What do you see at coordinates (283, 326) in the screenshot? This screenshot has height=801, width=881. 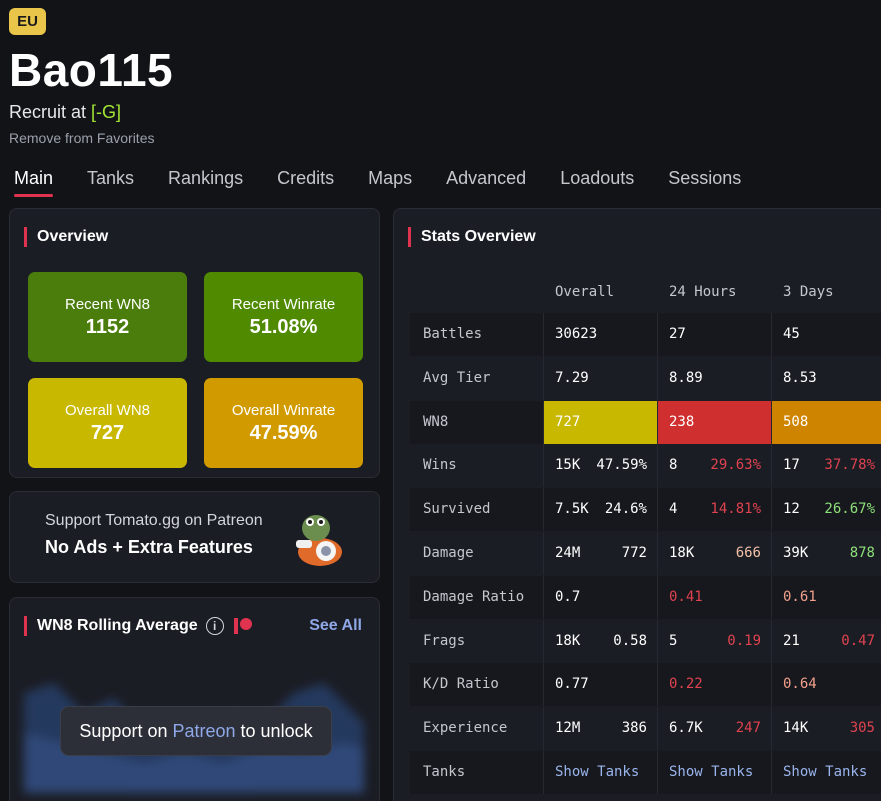 I see `tile-value: 51.08%` at bounding box center [283, 326].